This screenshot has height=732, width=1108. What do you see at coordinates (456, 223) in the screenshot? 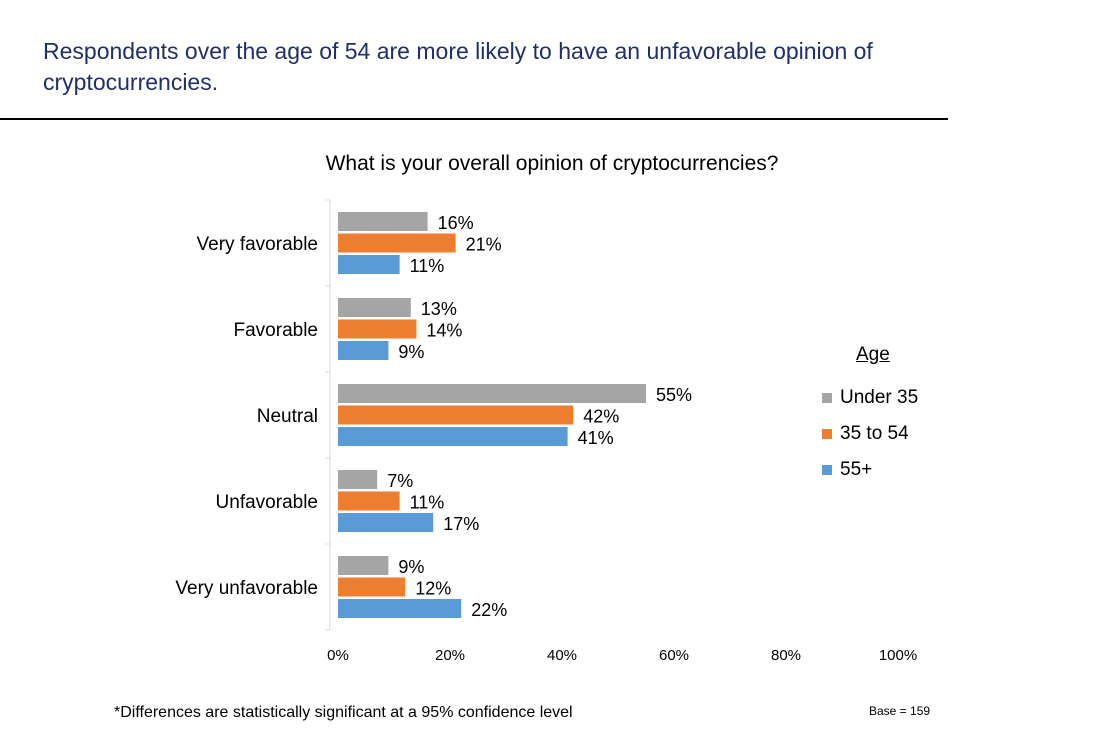
I see `data-label: 16%` at bounding box center [456, 223].